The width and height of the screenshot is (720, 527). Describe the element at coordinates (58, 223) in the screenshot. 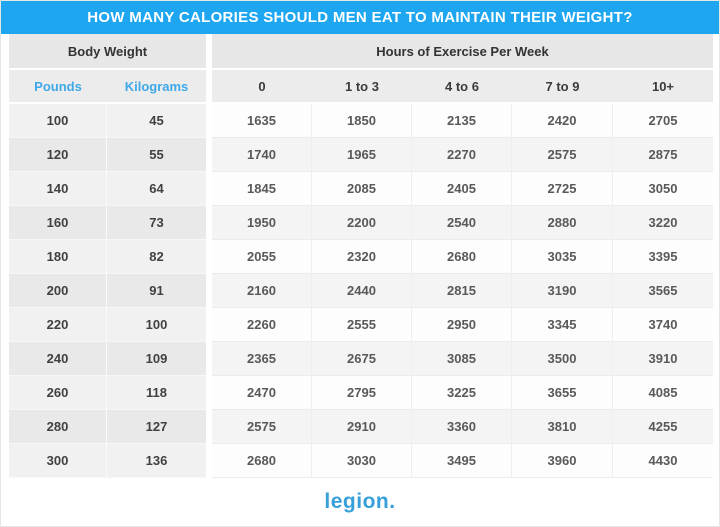

I see `pounds-cell: 160` at that location.